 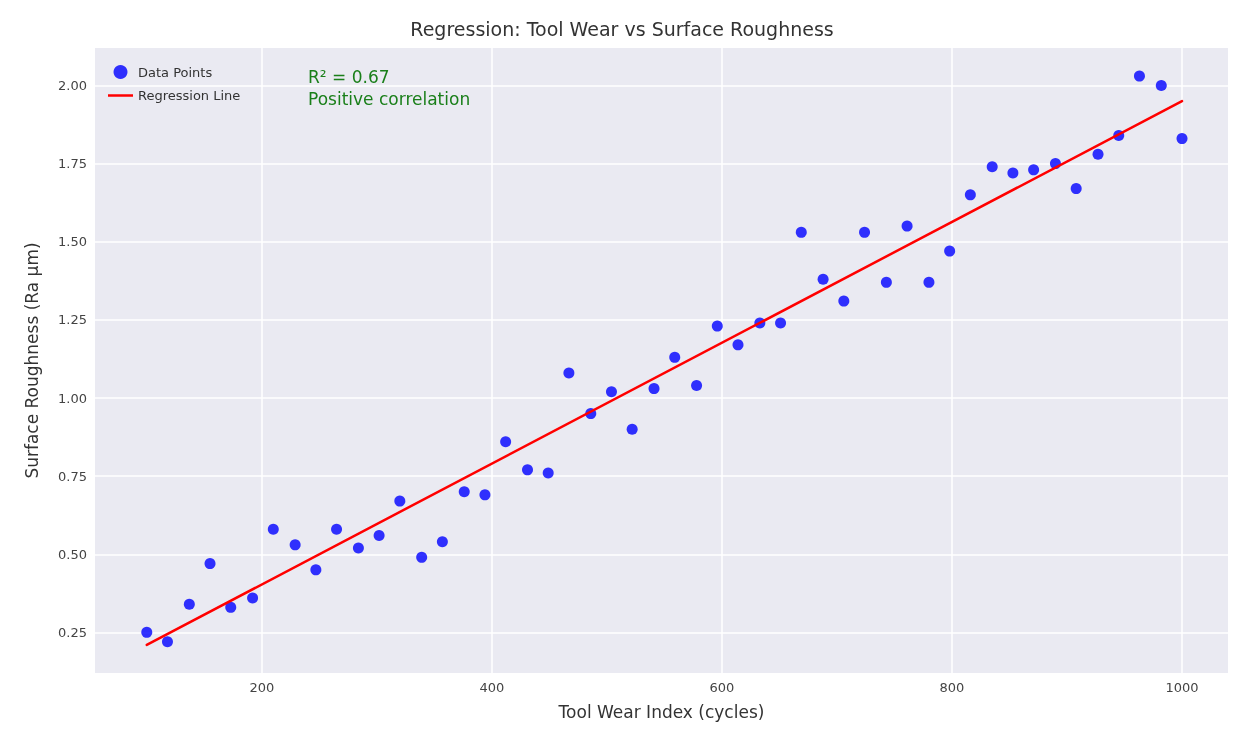 I want to click on y-tick-label: 0.25, so click(x=72, y=632).